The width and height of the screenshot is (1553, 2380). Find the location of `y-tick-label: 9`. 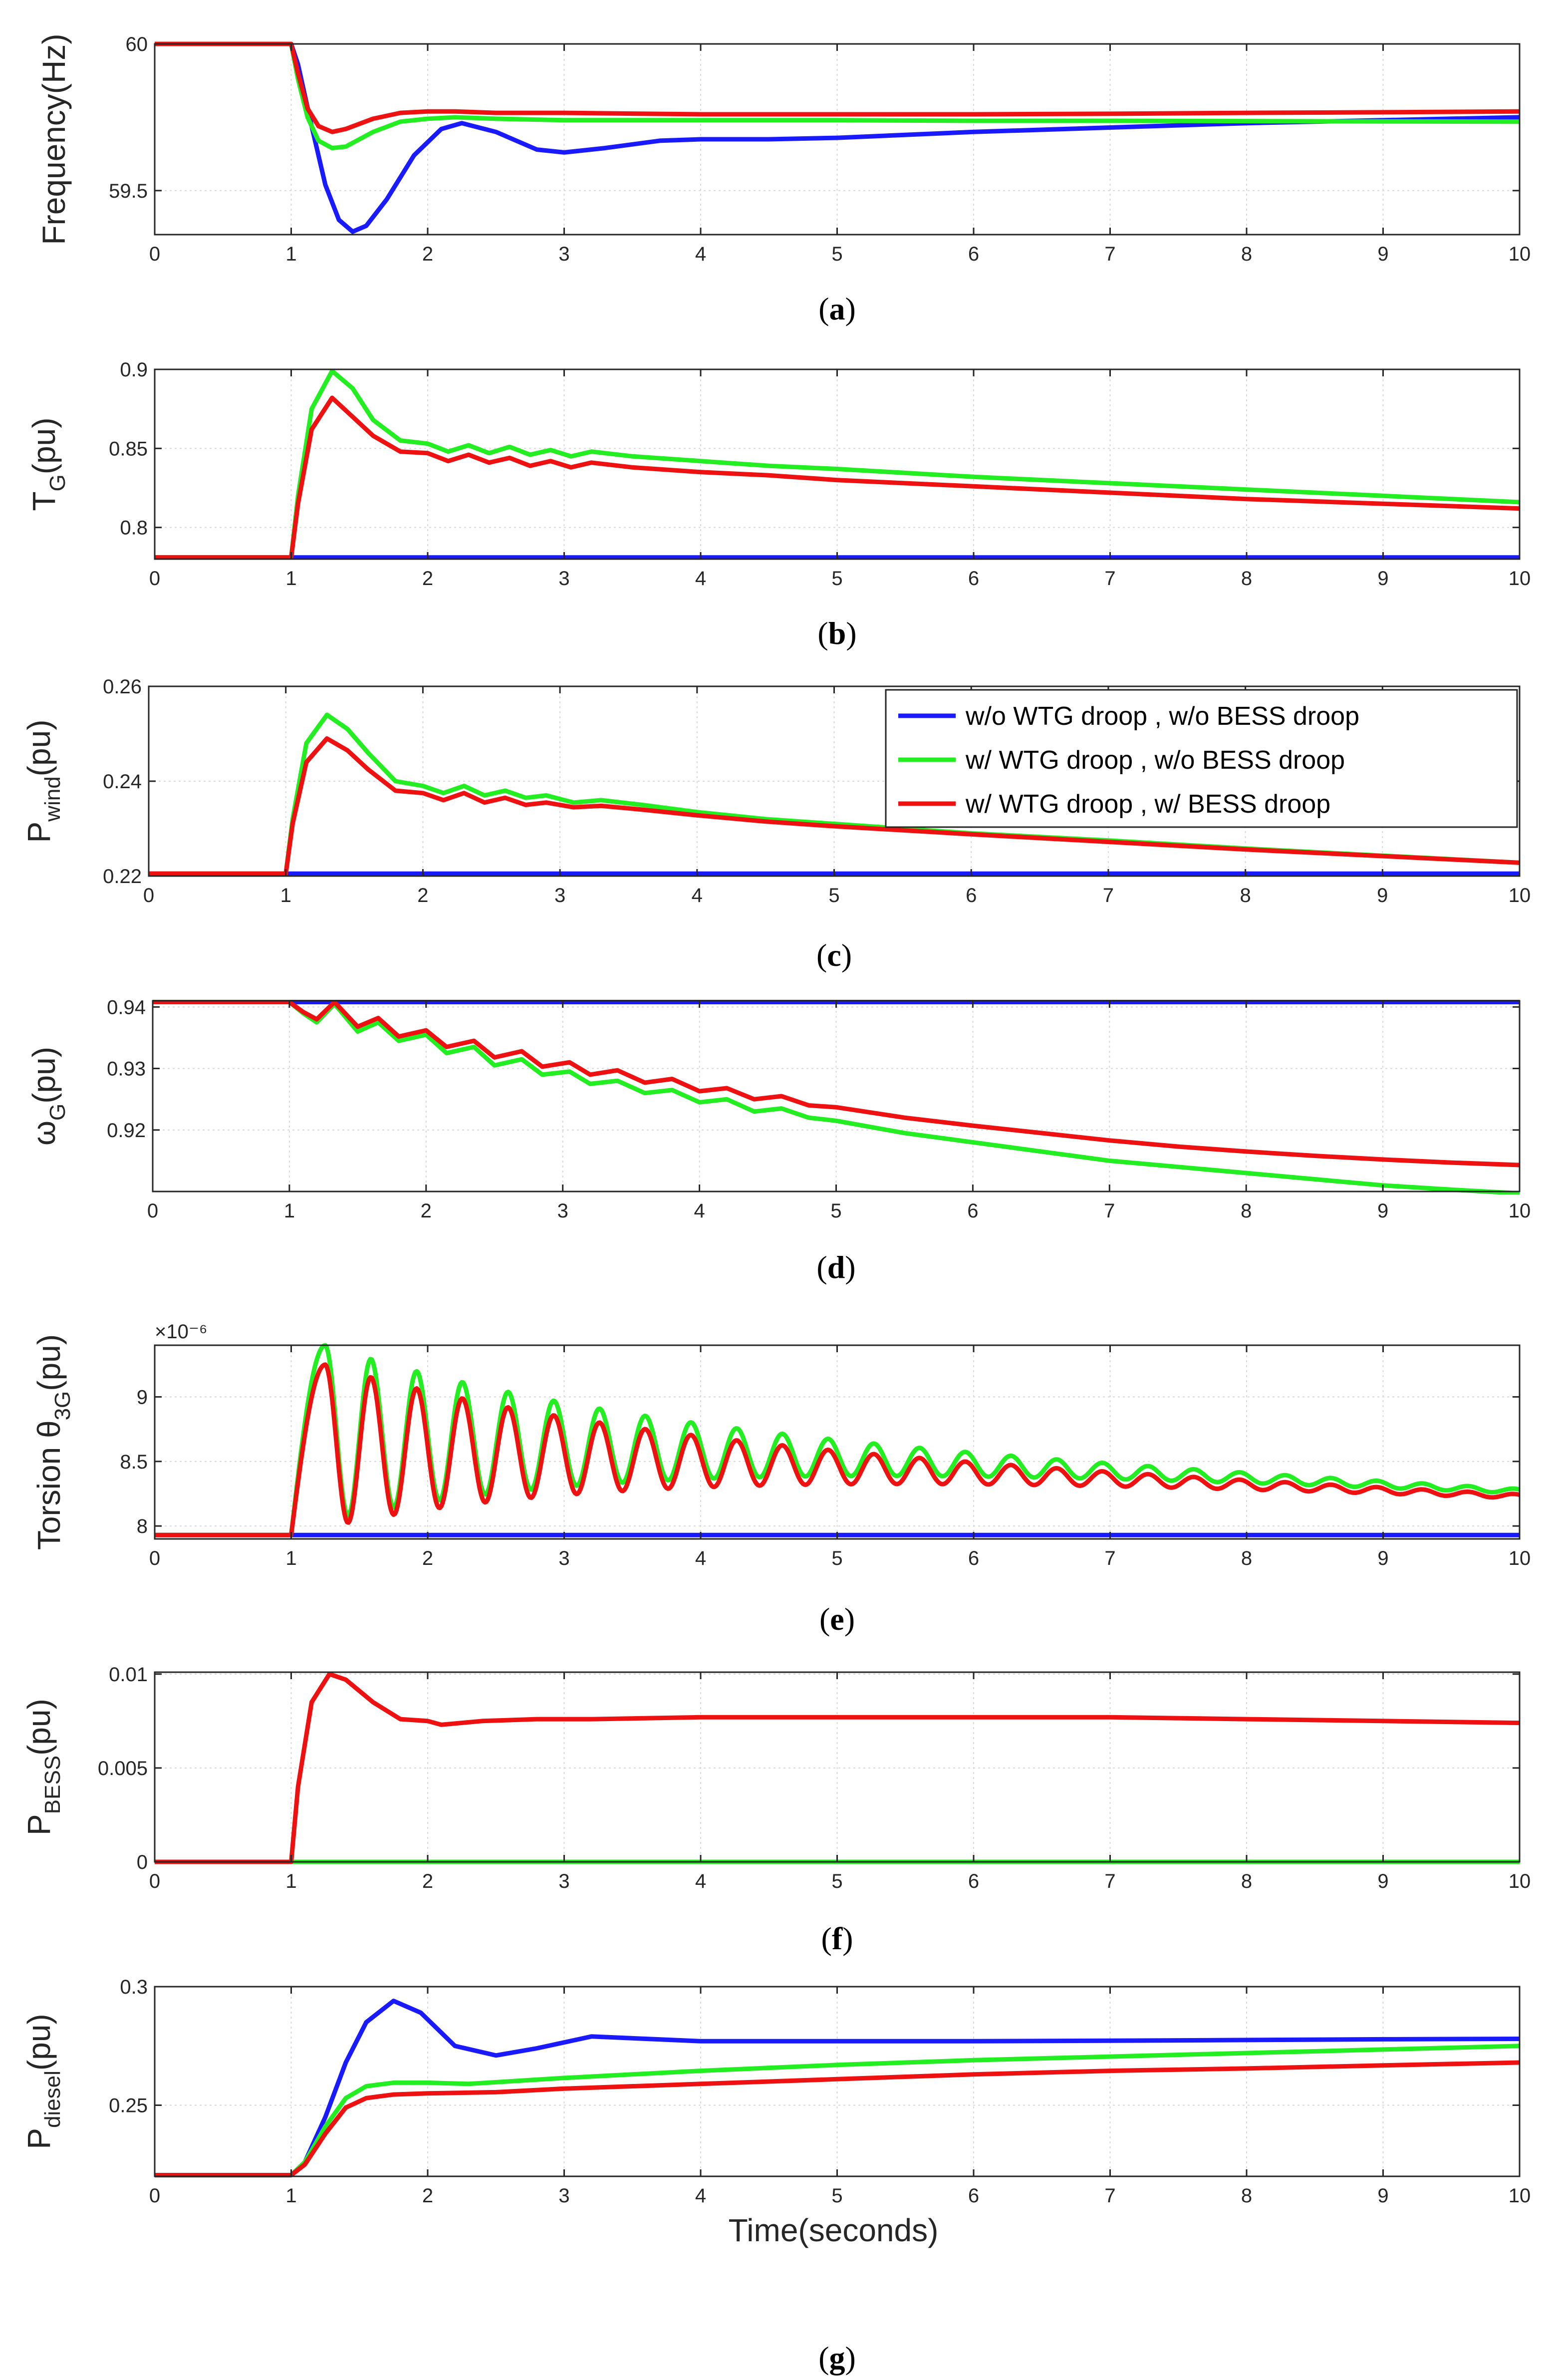

y-tick-label: 9 is located at coordinates (142, 1397).